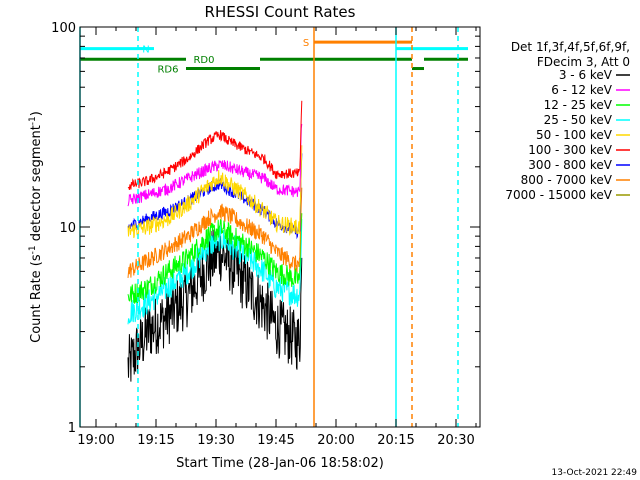 This screenshot has height=480, width=640. What do you see at coordinates (145, 50) in the screenshot?
I see `flag-label-n: N` at bounding box center [145, 50].